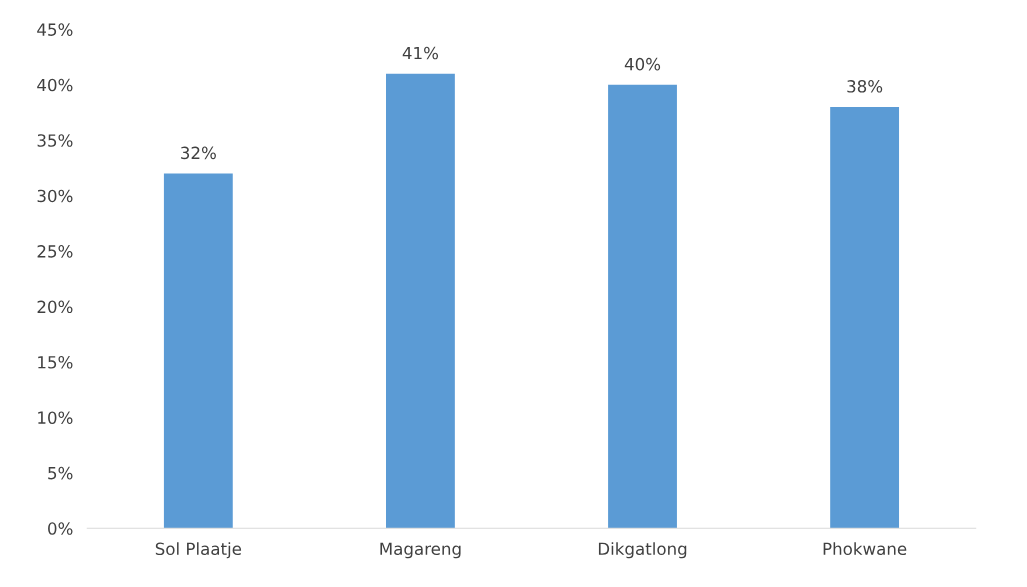 The height and width of the screenshot is (587, 1027). Describe the element at coordinates (55, 196) in the screenshot. I see `y-tick-label: 30%` at that location.